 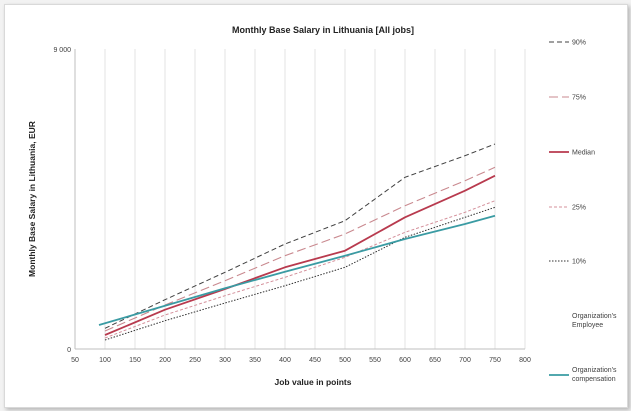 I want to click on legend-label: 90%, so click(x=579, y=43).